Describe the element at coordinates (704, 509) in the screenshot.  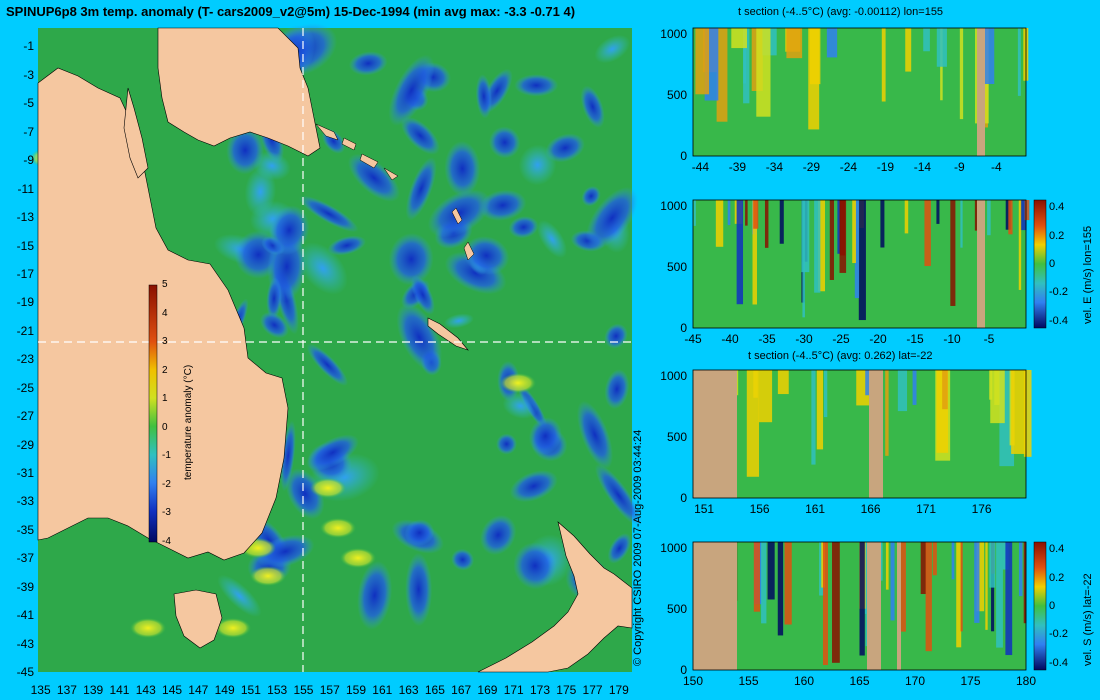
I see `x-tick-label: 151` at that location.